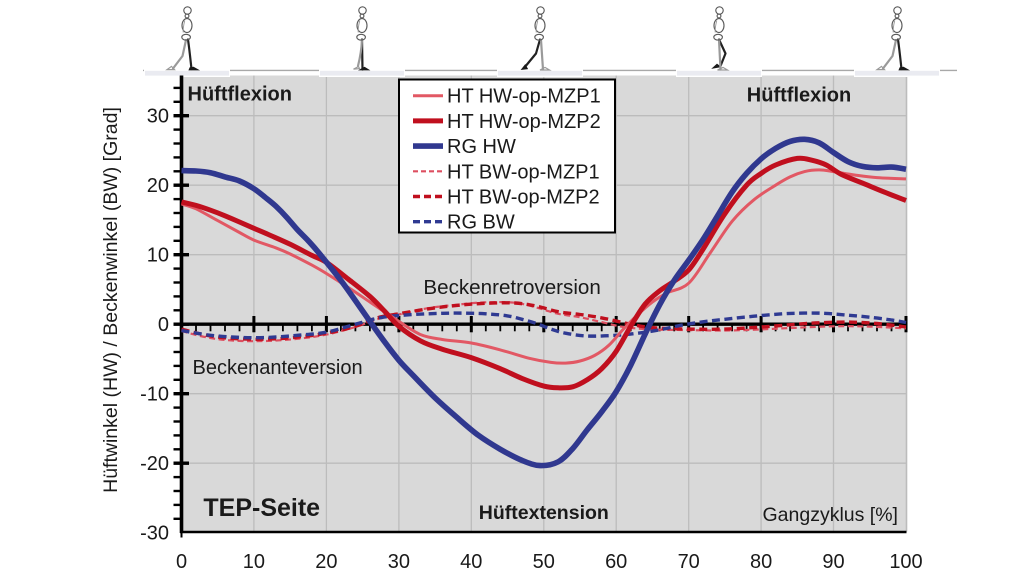 The width and height of the screenshot is (1024, 581). What do you see at coordinates (154, 464) in the screenshot?
I see `svg-text: -20` at bounding box center [154, 464].